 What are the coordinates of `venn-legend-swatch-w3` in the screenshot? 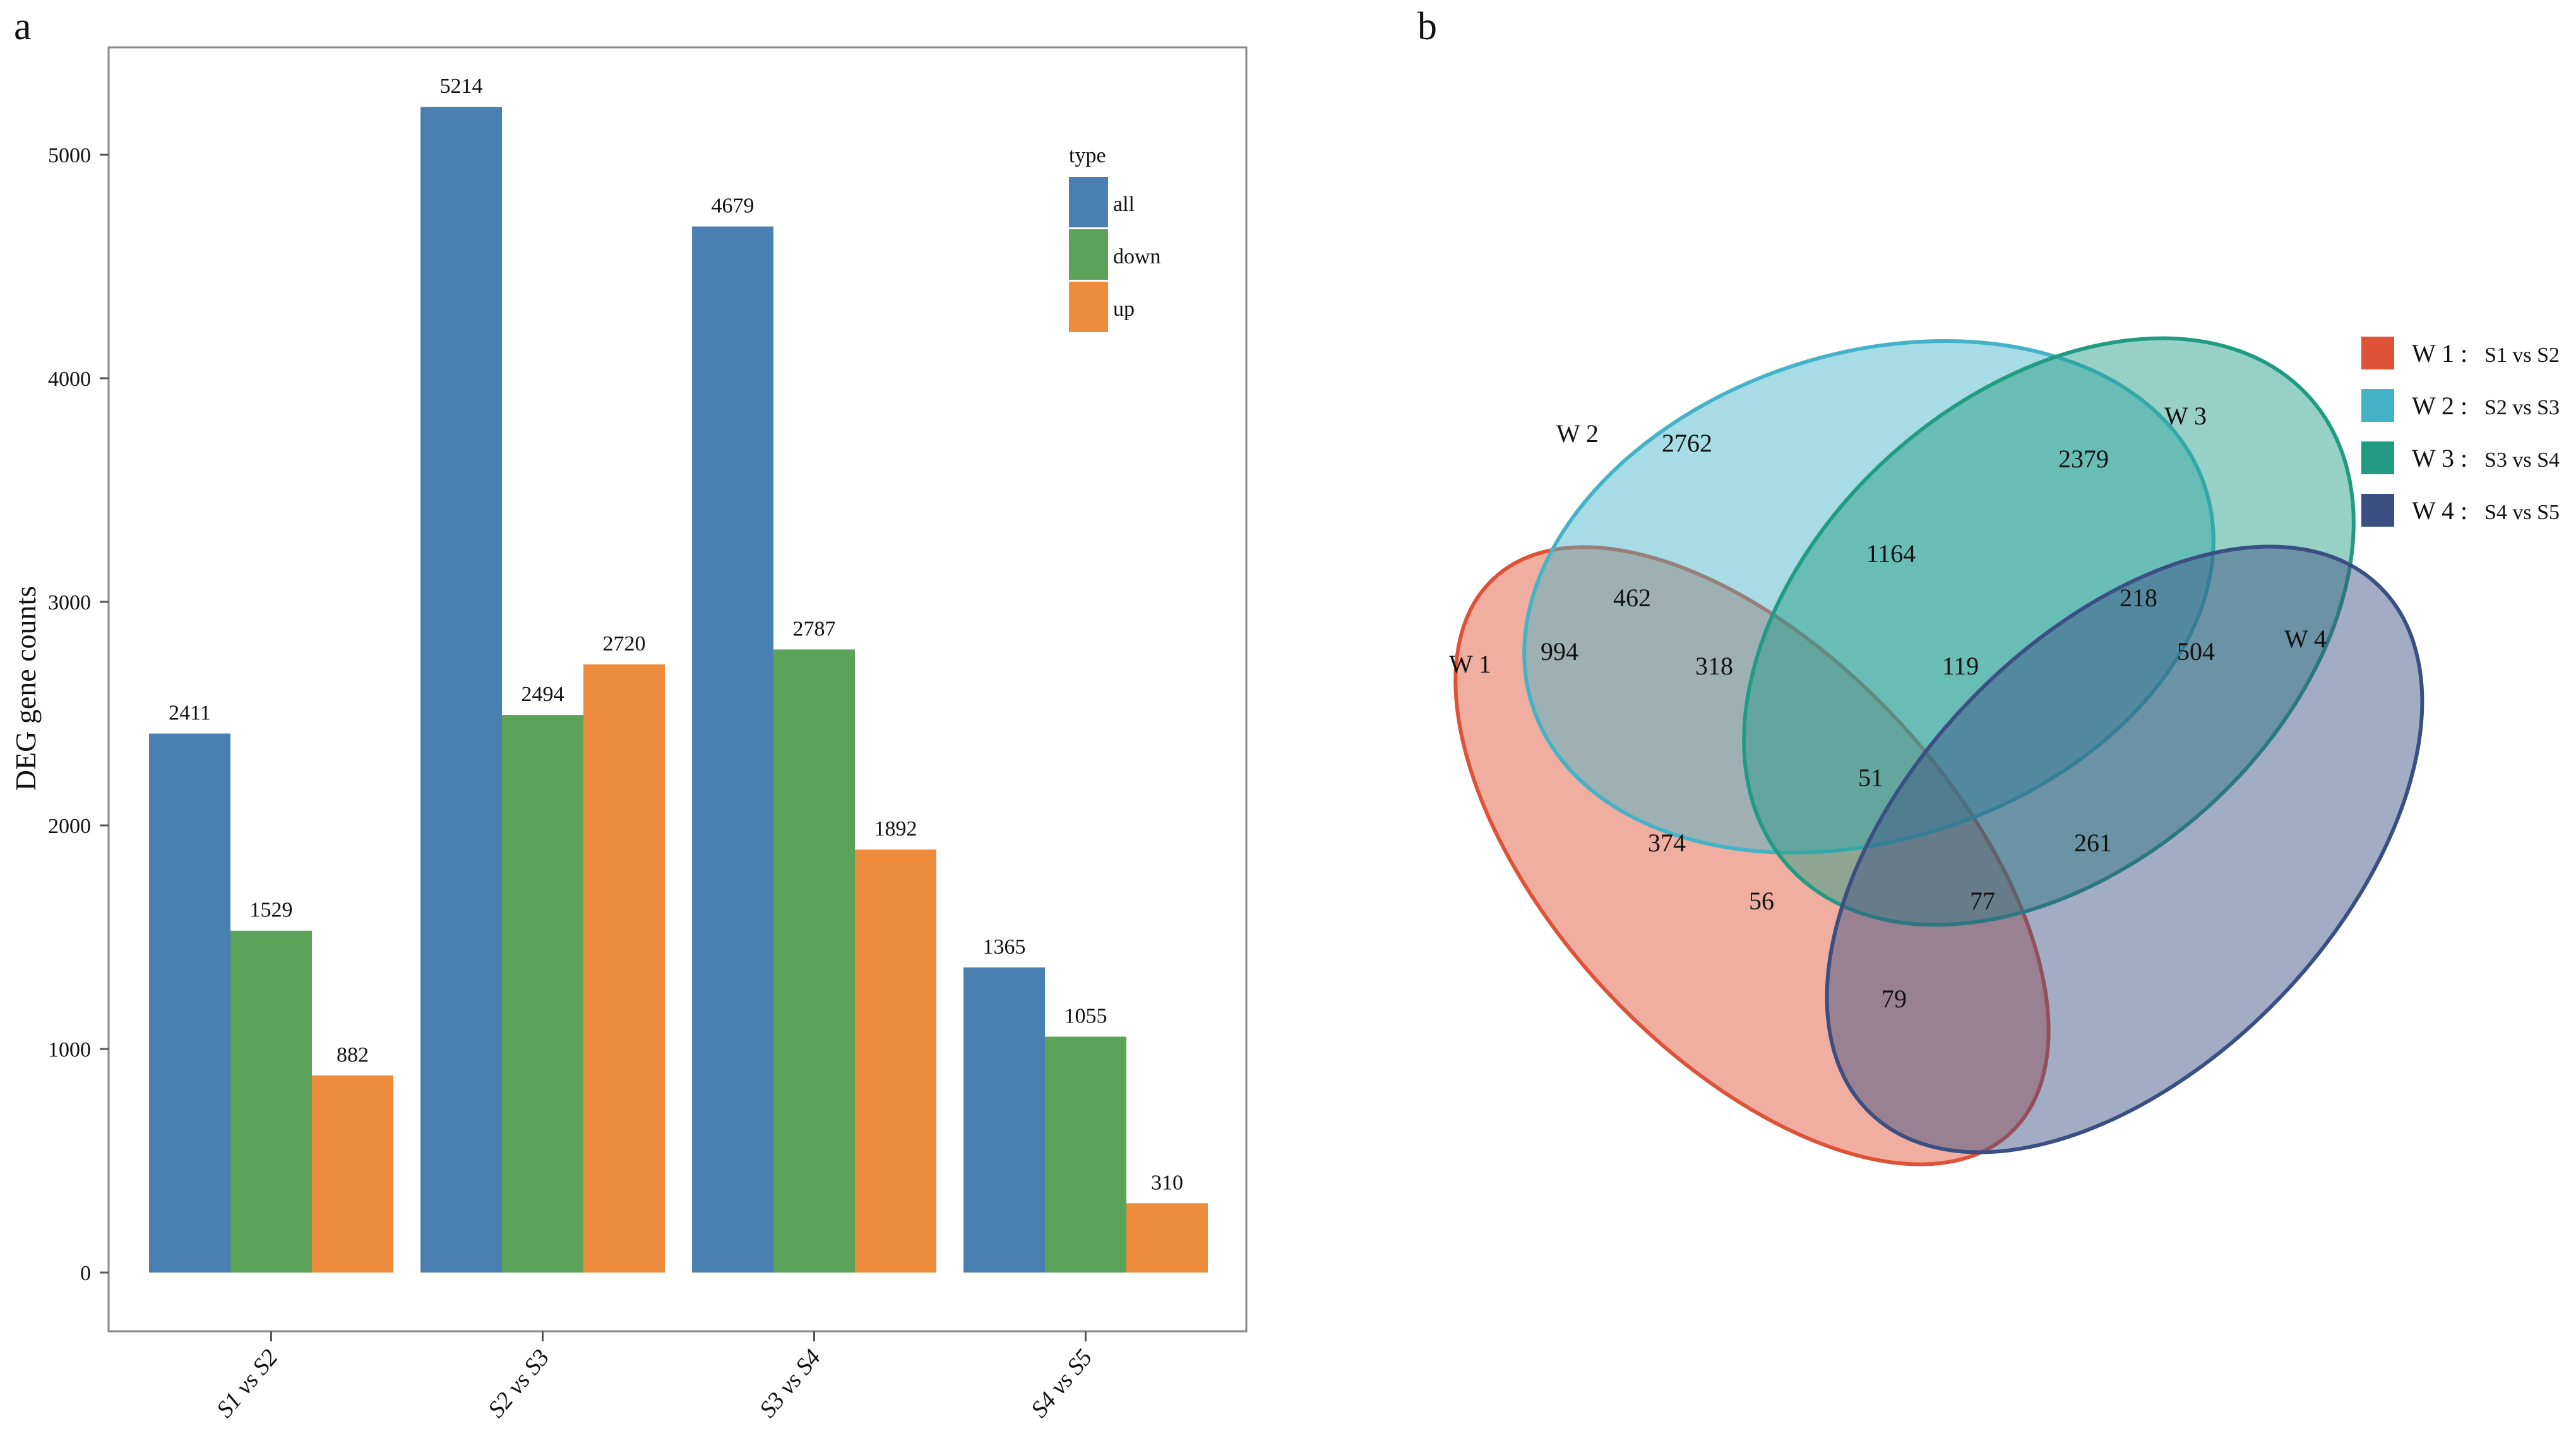 It's located at (2377, 457).